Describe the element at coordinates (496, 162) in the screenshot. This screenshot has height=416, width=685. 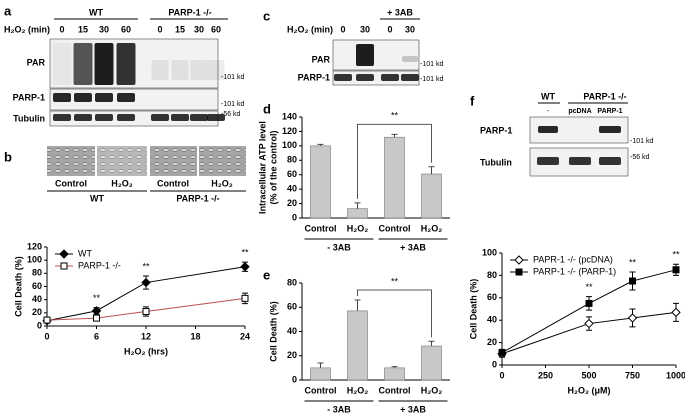
I see `row-label: Tubulin` at that location.